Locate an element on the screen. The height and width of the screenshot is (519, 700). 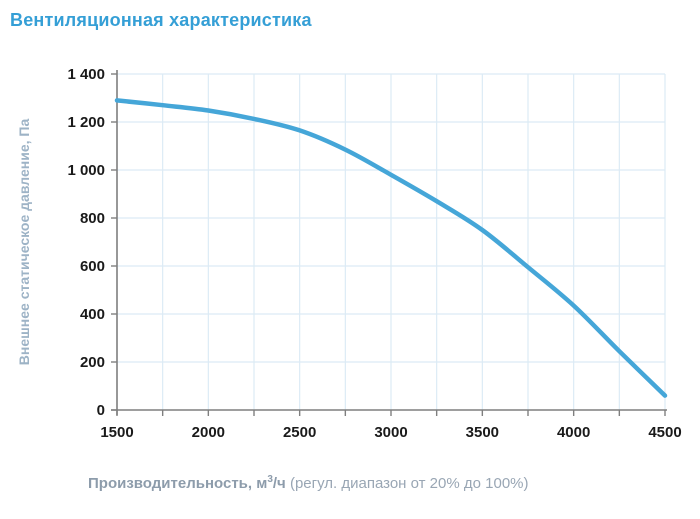
y-tick-label: 0 is located at coordinates (101, 410).